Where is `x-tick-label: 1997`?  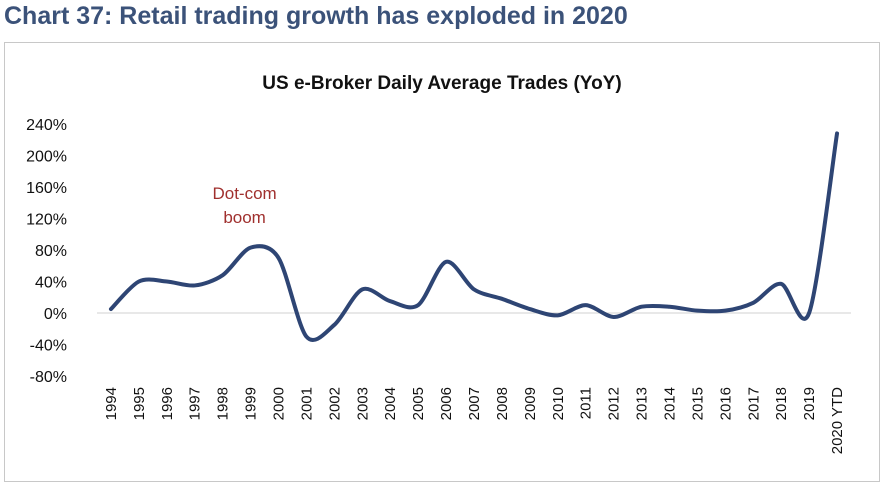 x-tick-label: 1997 is located at coordinates (195, 403).